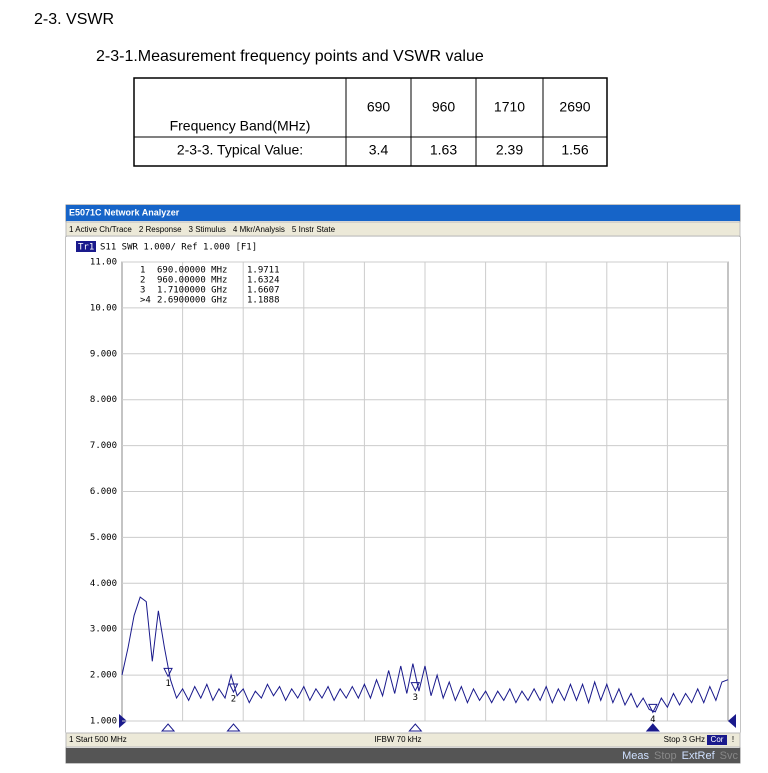  Describe the element at coordinates (379, 107) in the screenshot. I see `table-cell: 690` at that location.